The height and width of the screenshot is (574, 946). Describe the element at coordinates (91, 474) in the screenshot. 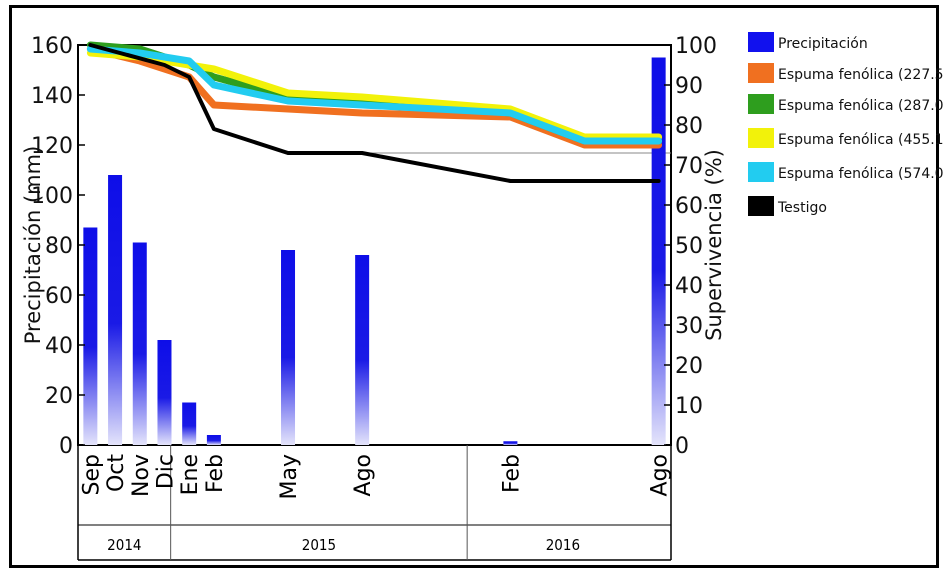

I see `x-tick-label: Sep` at that location.